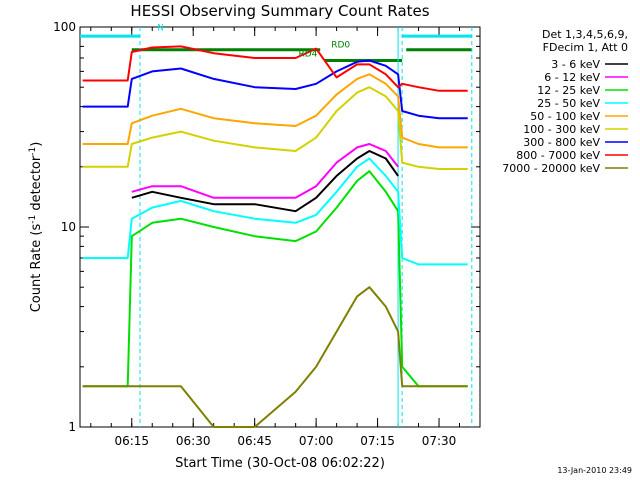 This screenshot has height=480, width=640. I want to click on x-tick-label: 06:45, so click(254, 441).